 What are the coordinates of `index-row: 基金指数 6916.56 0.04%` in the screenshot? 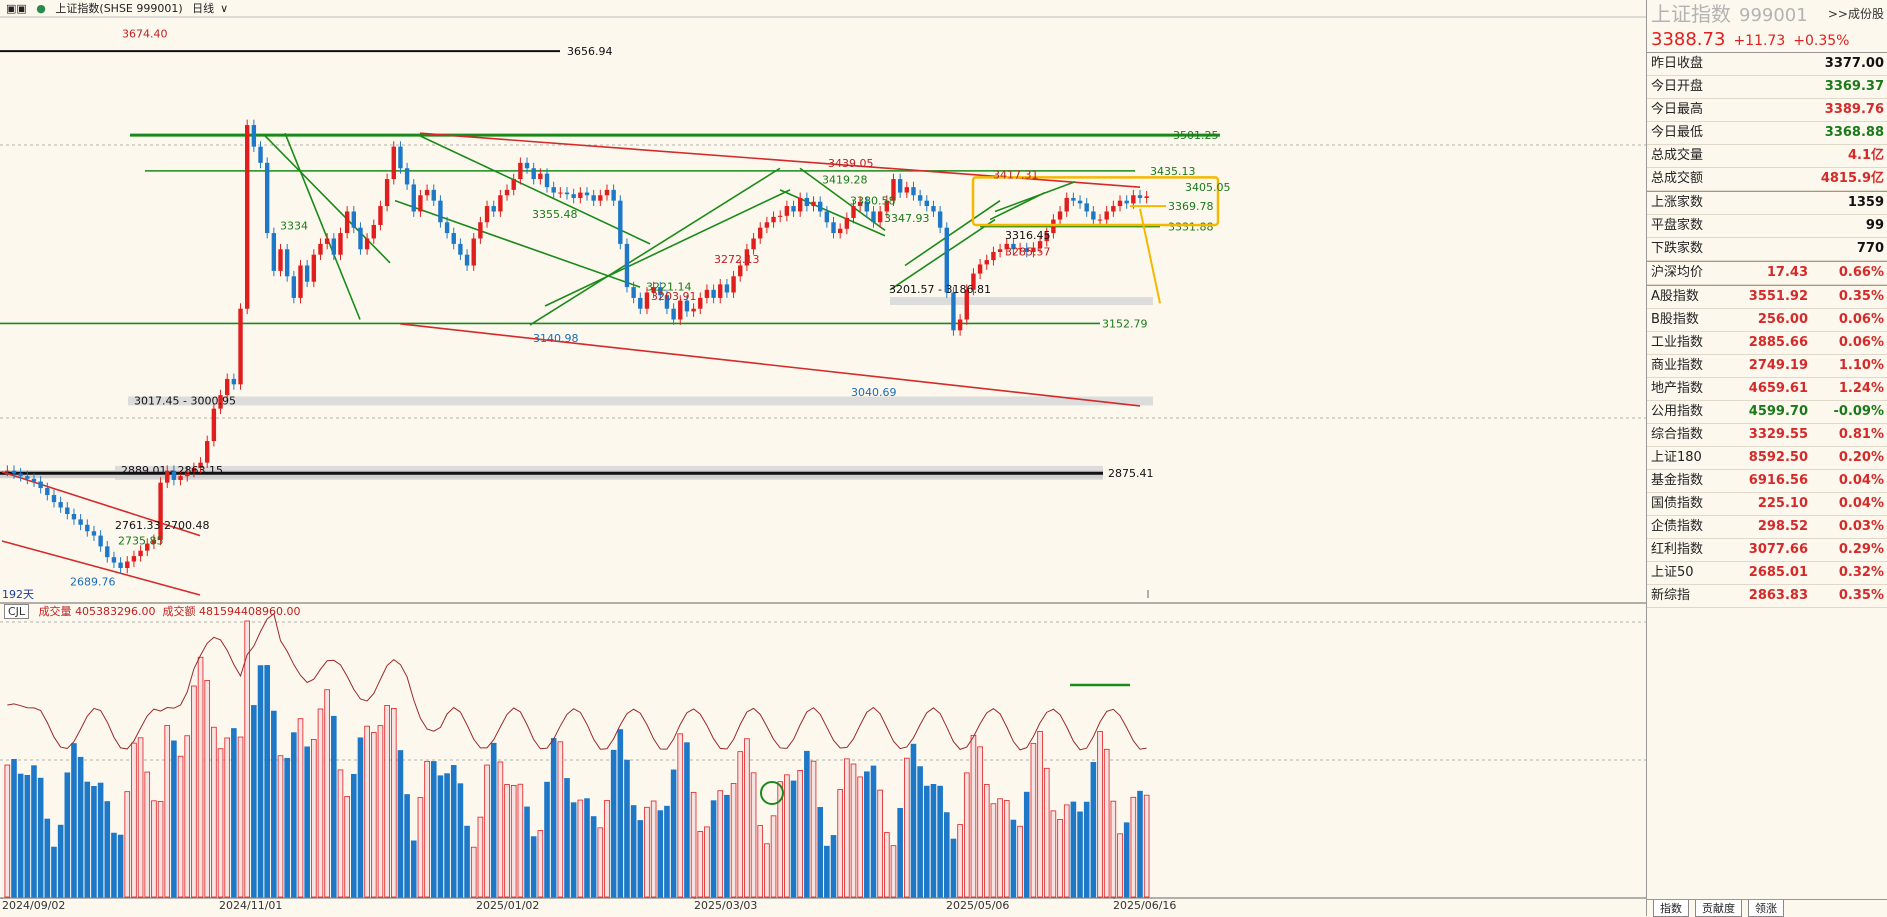 It's located at (1767, 481).